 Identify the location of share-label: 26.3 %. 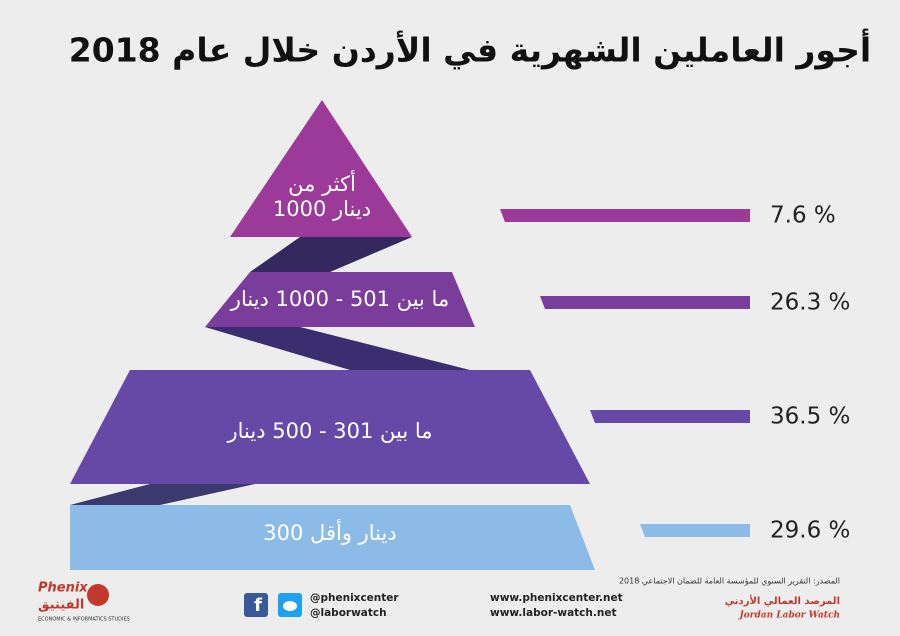
(810, 303).